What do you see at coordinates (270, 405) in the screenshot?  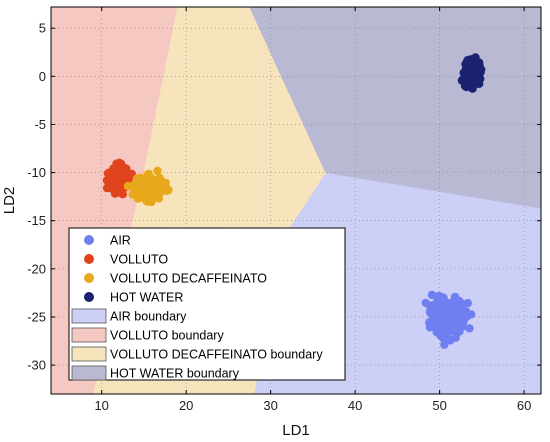 I see `x-tick-label: 30` at bounding box center [270, 405].